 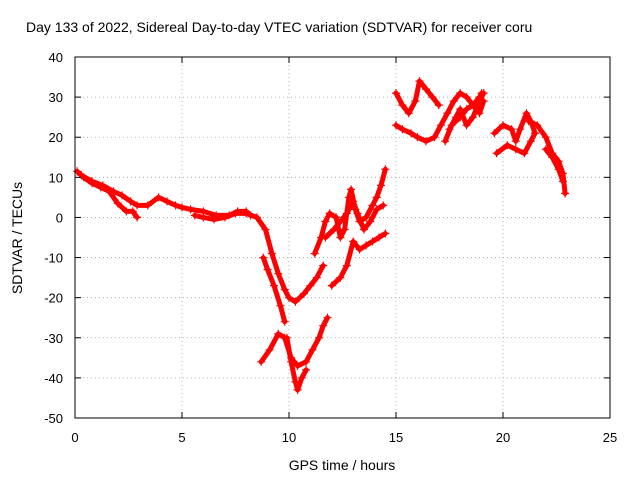 What do you see at coordinates (503, 437) in the screenshot?
I see `x-tick-label: 20` at bounding box center [503, 437].